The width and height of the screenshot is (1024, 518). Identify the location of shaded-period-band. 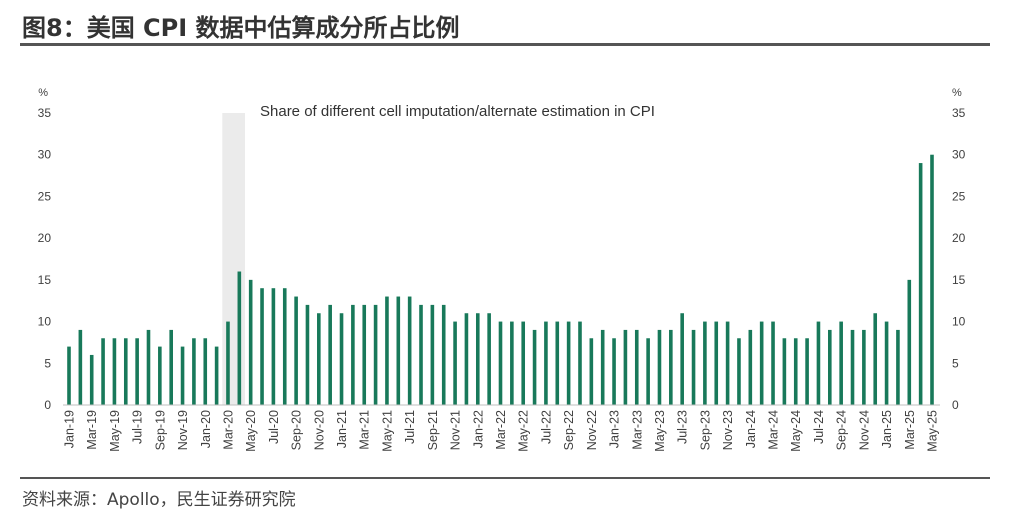
(234, 259).